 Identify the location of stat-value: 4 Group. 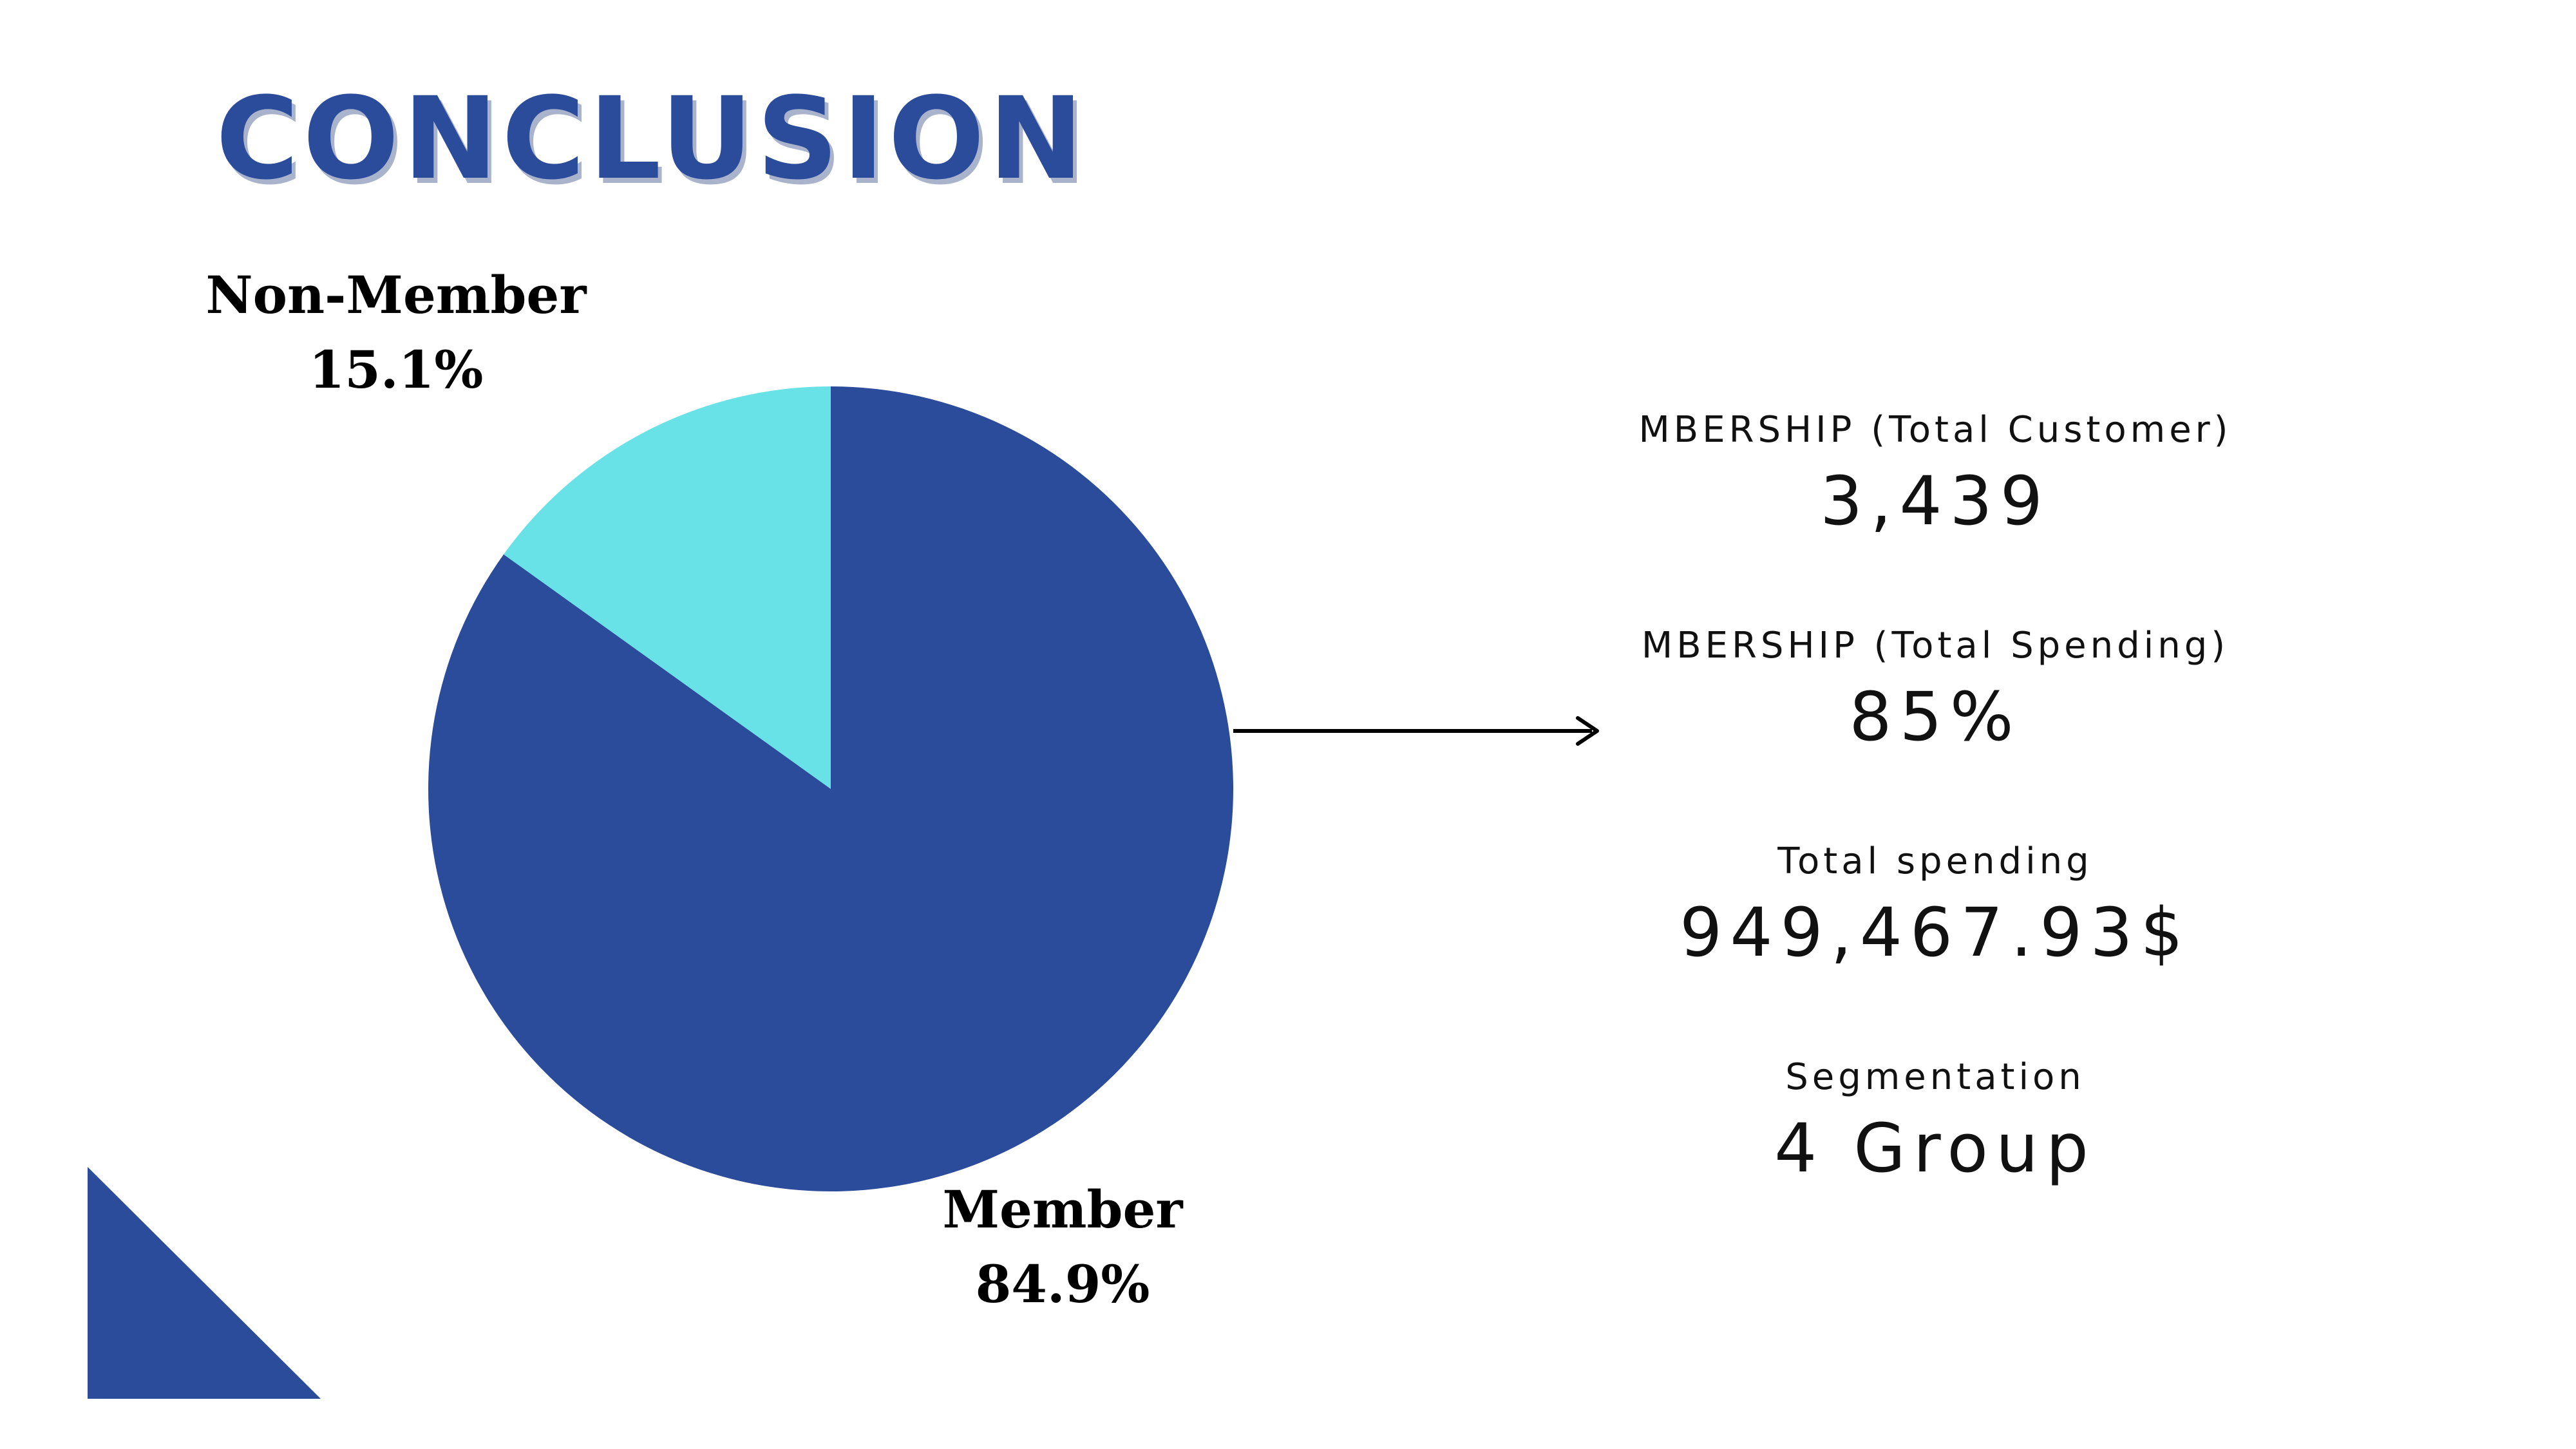
(1935, 1148).